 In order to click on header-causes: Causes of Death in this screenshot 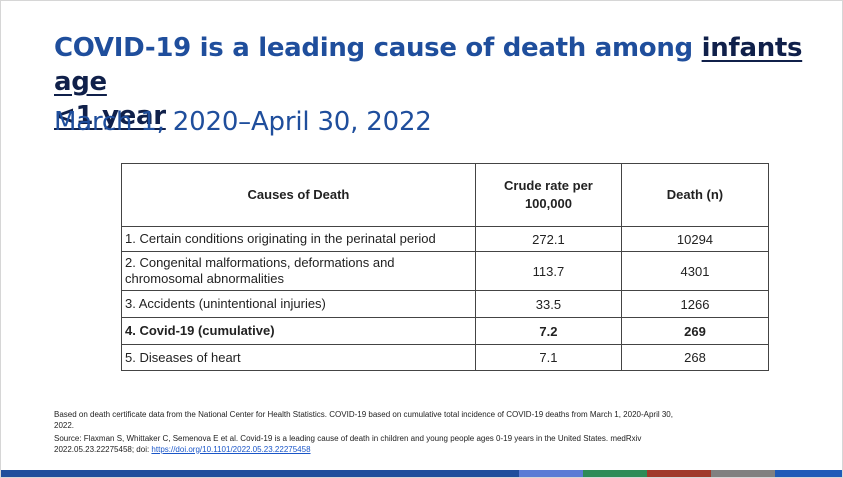, I will do `click(298, 195)`.